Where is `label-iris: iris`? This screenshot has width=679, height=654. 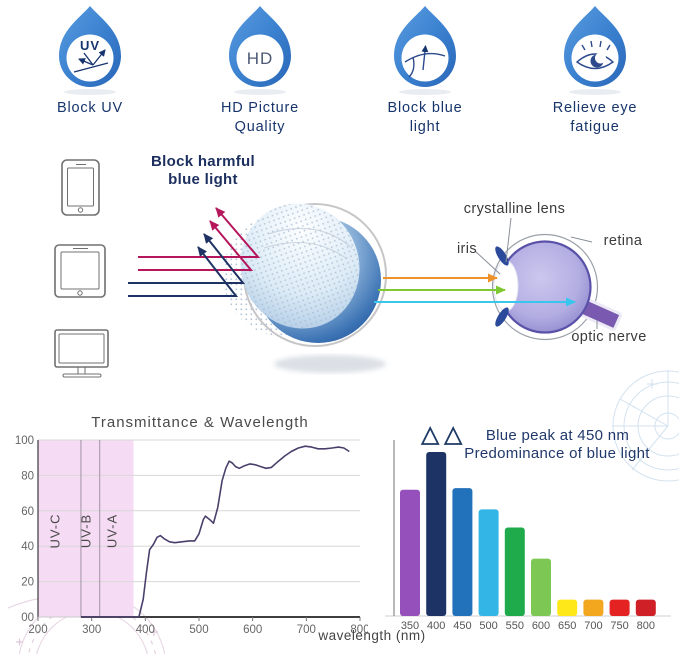 label-iris: iris is located at coordinates (467, 249).